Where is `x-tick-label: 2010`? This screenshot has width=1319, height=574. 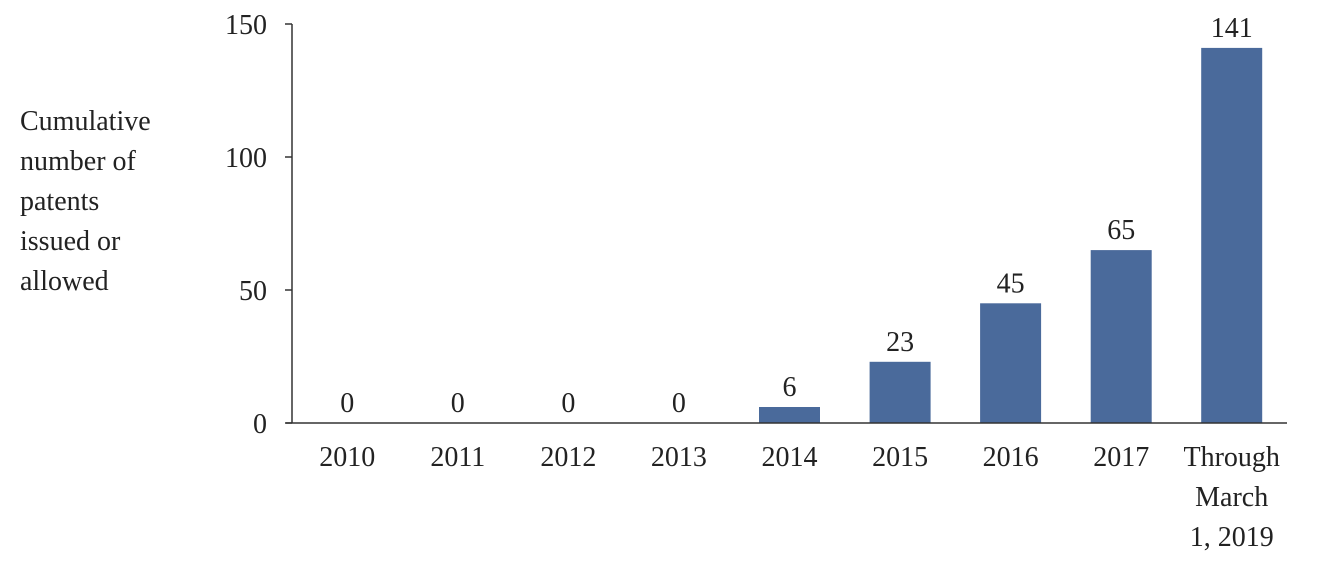
x-tick-label: 2010 is located at coordinates (347, 457).